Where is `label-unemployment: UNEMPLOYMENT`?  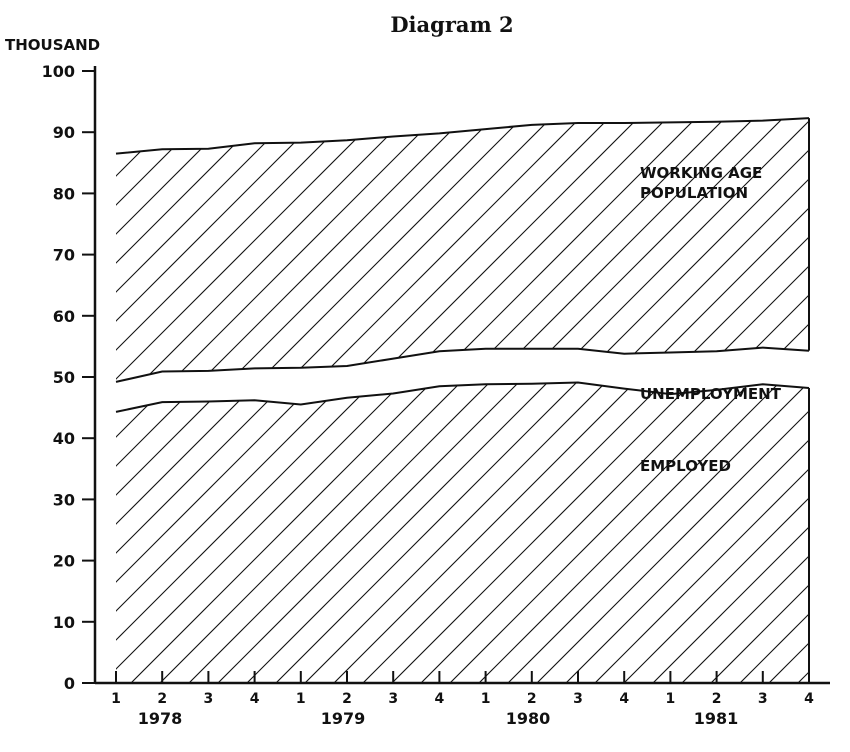 label-unemployment: UNEMPLOYMENT is located at coordinates (711, 394).